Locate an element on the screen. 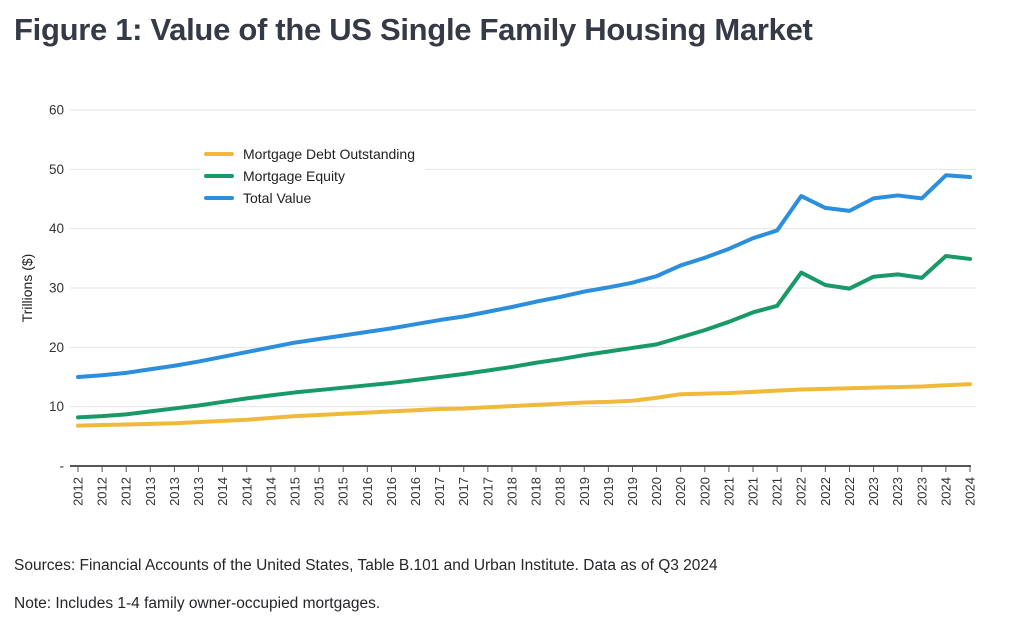 This screenshot has height=624, width=1024. legend-label-mortgage-debt-outstanding: Mortgage Debt Outstanding is located at coordinates (329, 154).